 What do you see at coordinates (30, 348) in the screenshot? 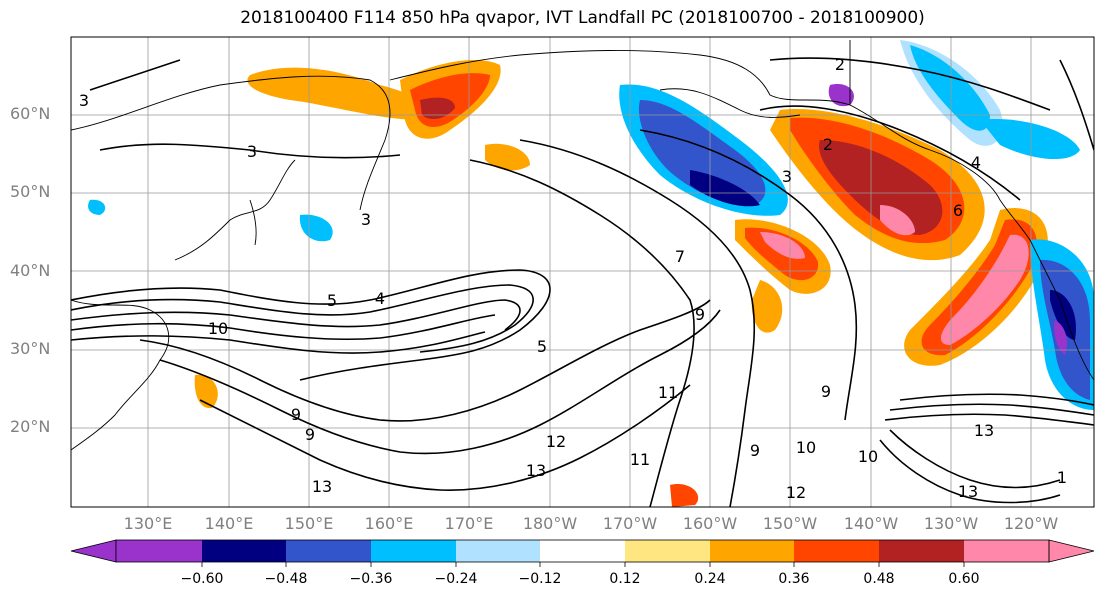
I see `latitude-label: 30°N` at bounding box center [30, 348].